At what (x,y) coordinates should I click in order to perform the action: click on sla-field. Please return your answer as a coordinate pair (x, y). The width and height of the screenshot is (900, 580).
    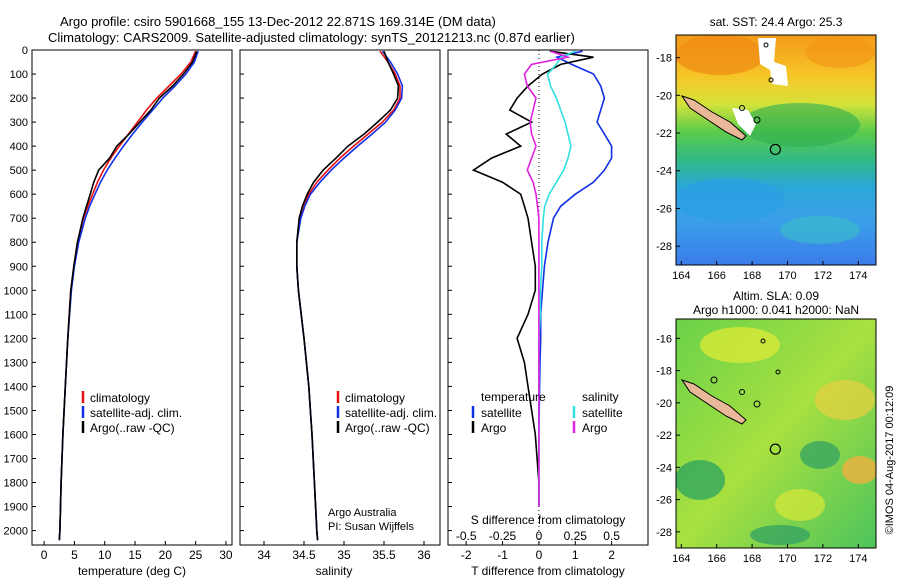
    Looking at the image, I should click on (776, 433).